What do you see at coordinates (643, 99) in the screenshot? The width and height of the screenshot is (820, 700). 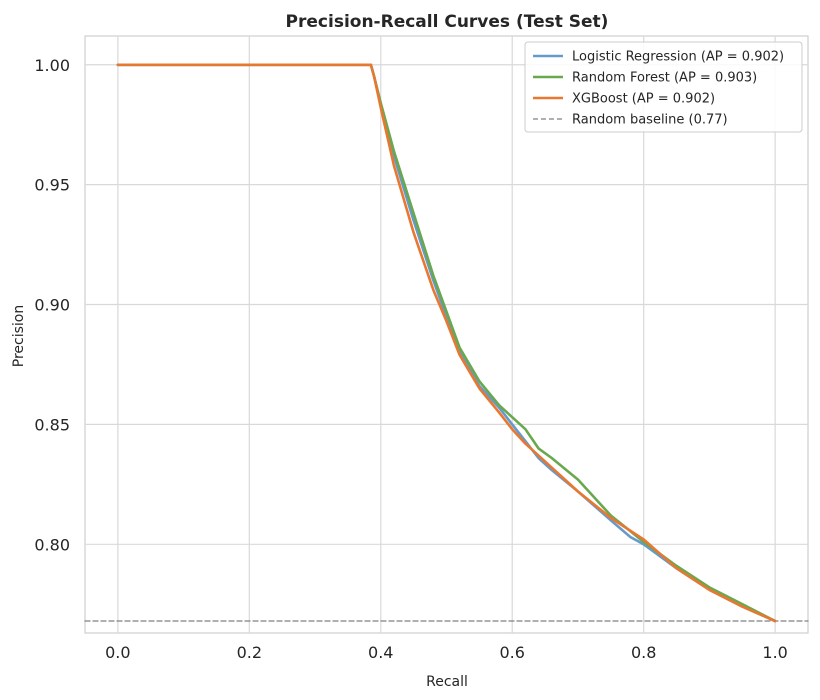 I see `legend-entry-2: XGBoost (AP = 0.902)` at bounding box center [643, 99].